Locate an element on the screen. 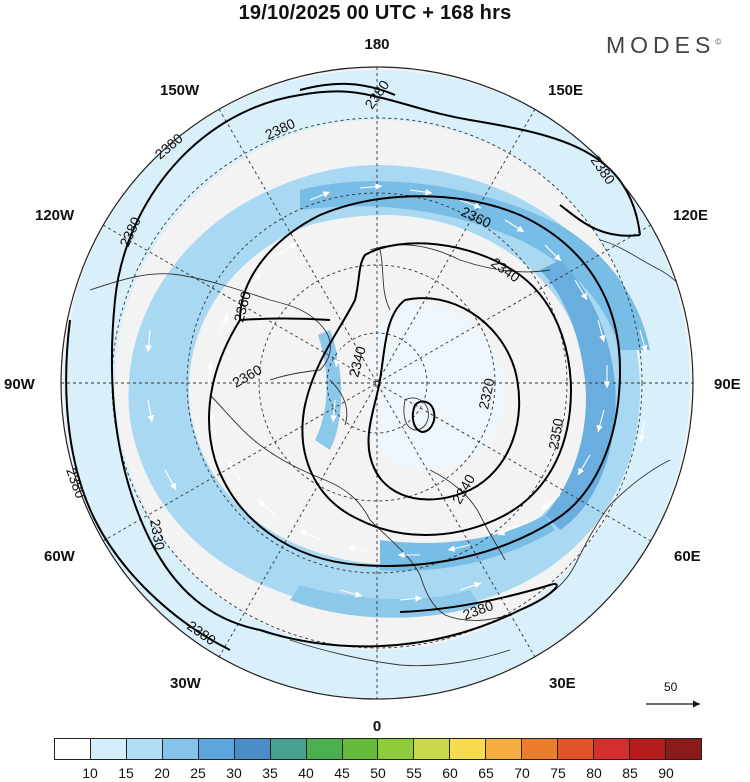 The width and height of the screenshot is (750, 782). contour-label: 2330 is located at coordinates (157, 535).